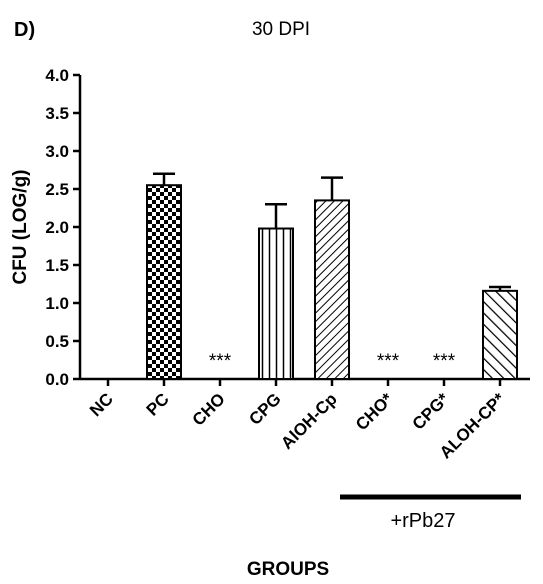 This screenshot has height=584, width=543. What do you see at coordinates (288, 569) in the screenshot?
I see `x-axis-label: GROUPS` at bounding box center [288, 569].